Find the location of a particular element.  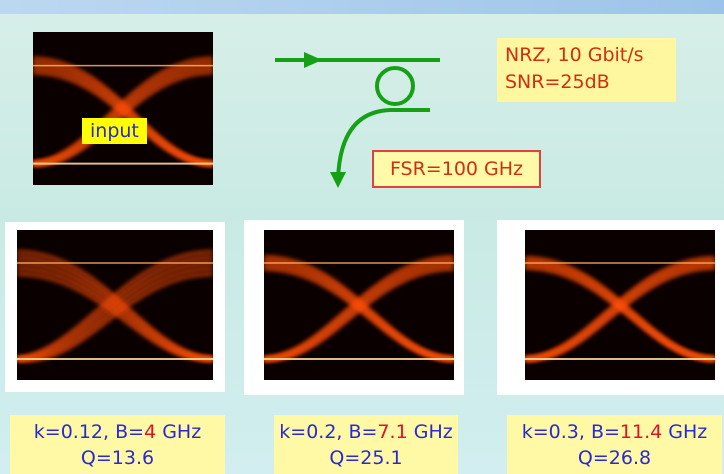

ring-resonator is located at coordinates (357, 120).